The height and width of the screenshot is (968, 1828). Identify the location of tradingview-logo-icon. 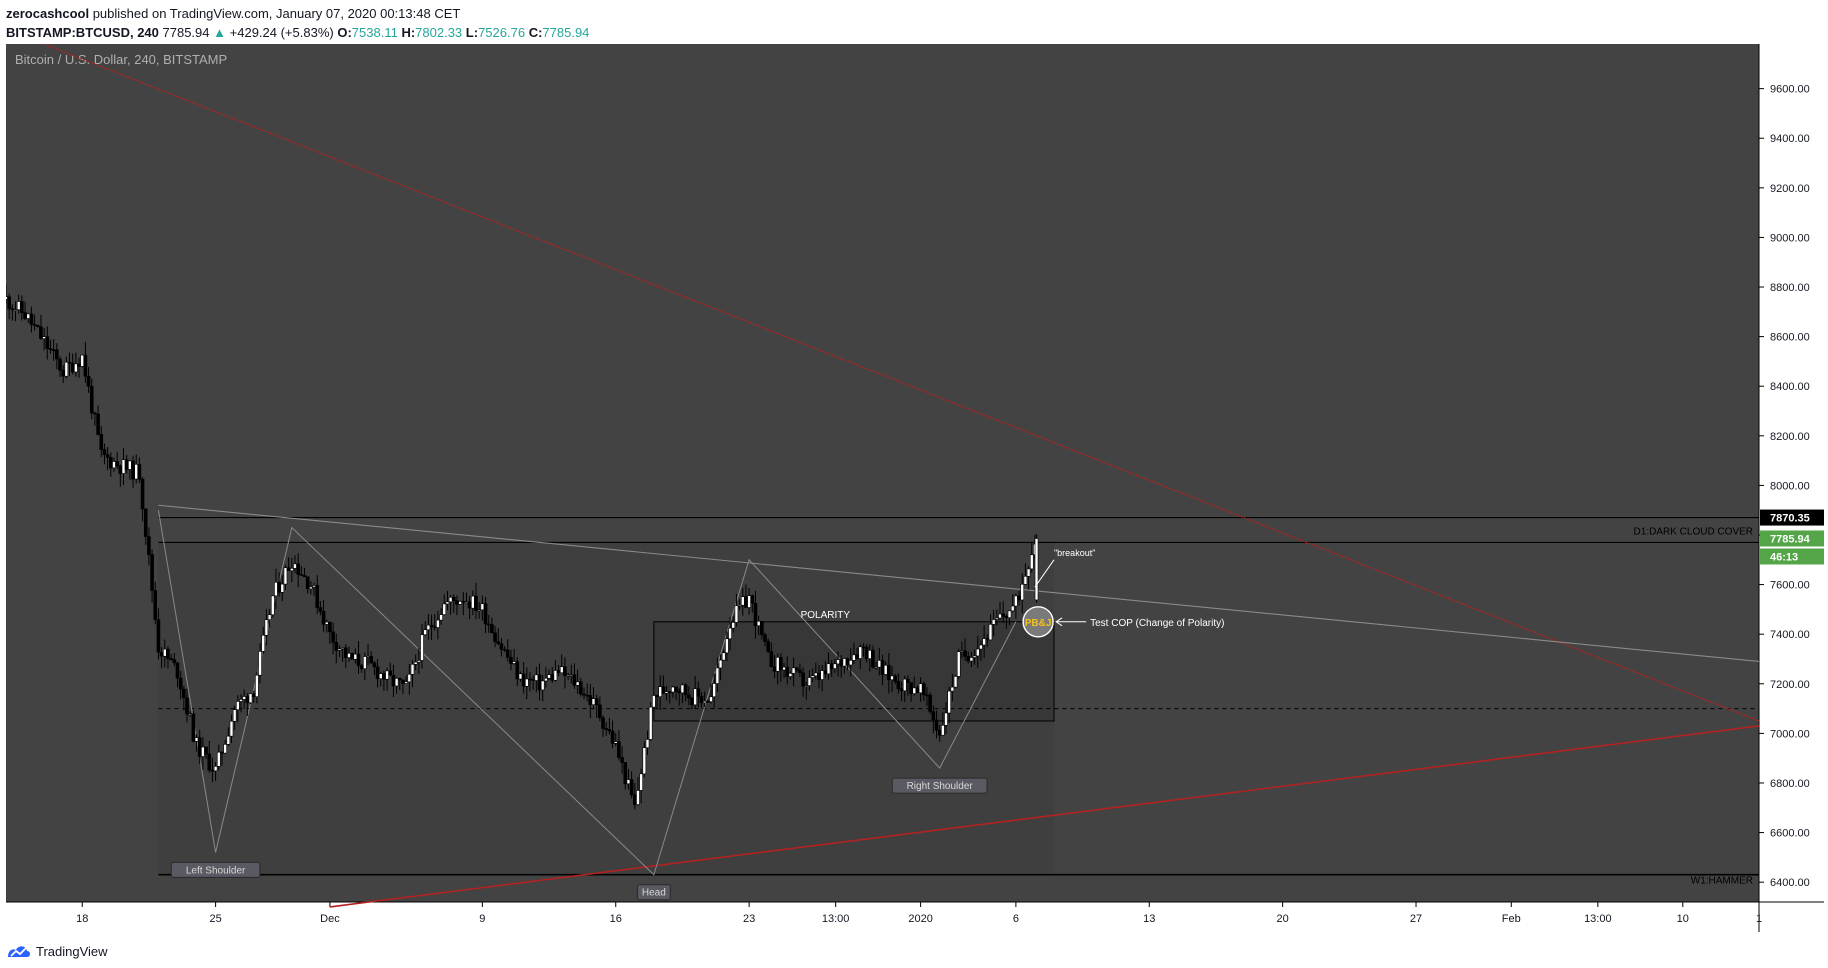
(19, 951).